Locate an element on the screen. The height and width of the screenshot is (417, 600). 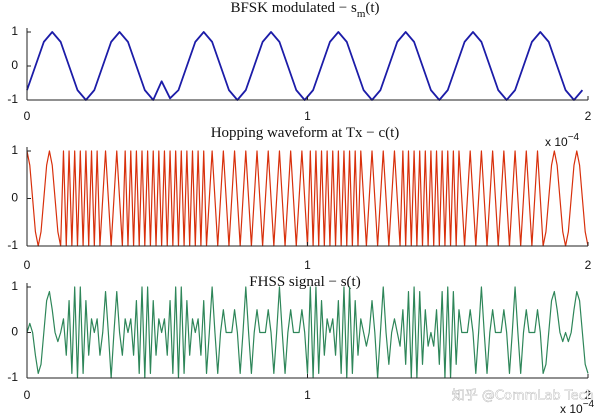
subplot-title: FHSS signal − s(t) is located at coordinates (304, 282).